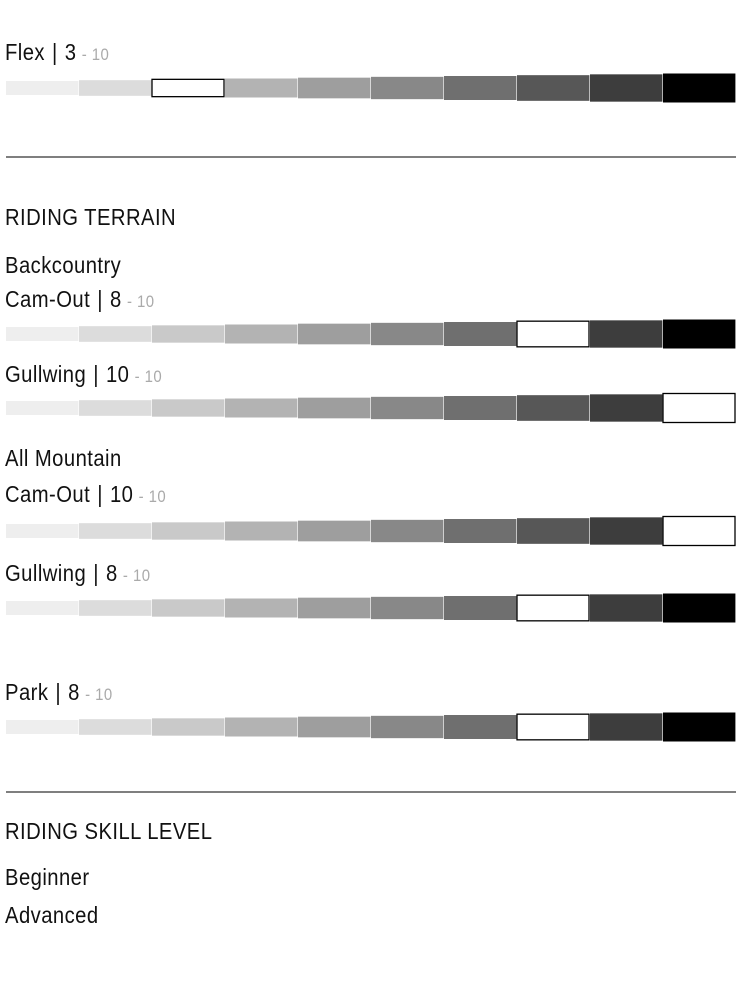  What do you see at coordinates (63, 265) in the screenshot?
I see `group-heading: Backcountry` at bounding box center [63, 265].